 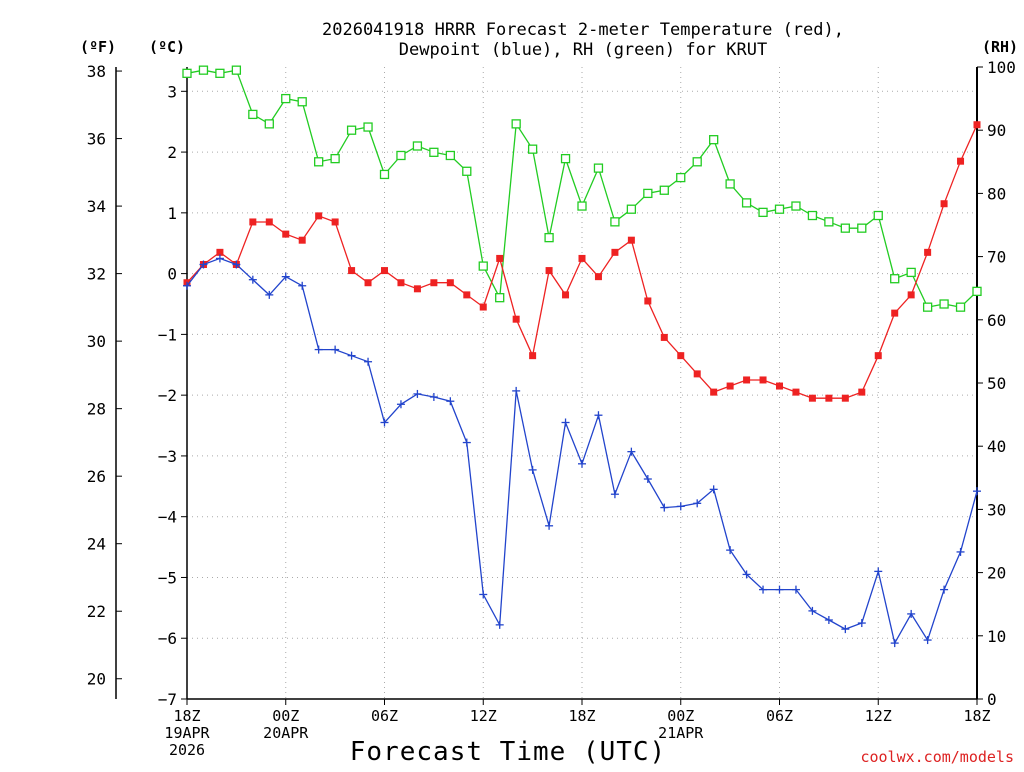 I want to click on celsius-tick-label: −4, so click(x=167, y=517).